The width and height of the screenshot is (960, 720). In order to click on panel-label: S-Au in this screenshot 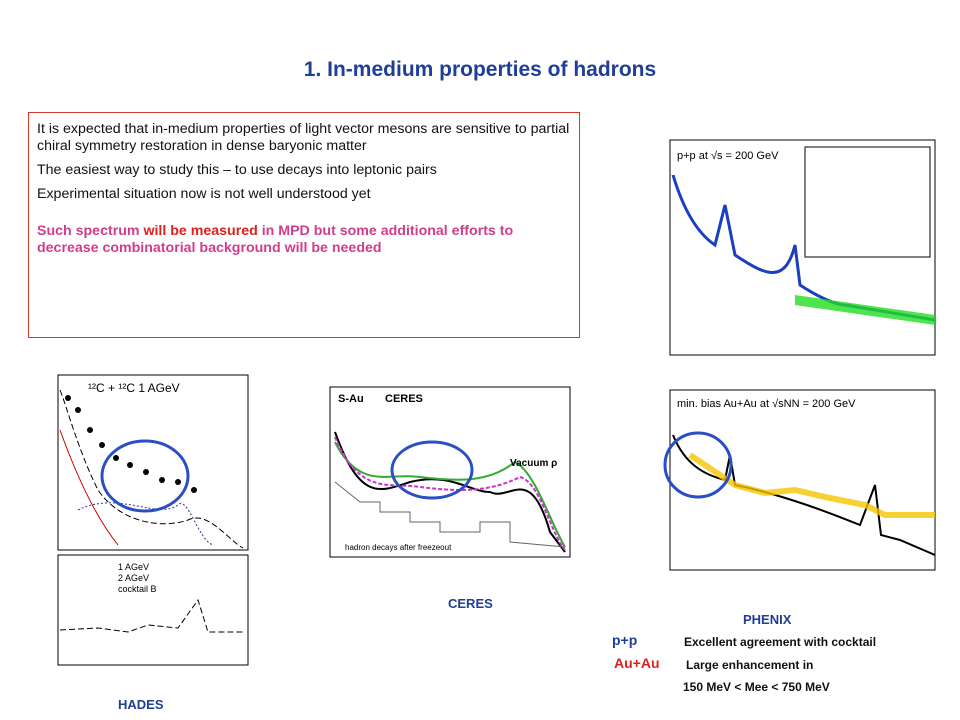, I will do `click(351, 399)`.